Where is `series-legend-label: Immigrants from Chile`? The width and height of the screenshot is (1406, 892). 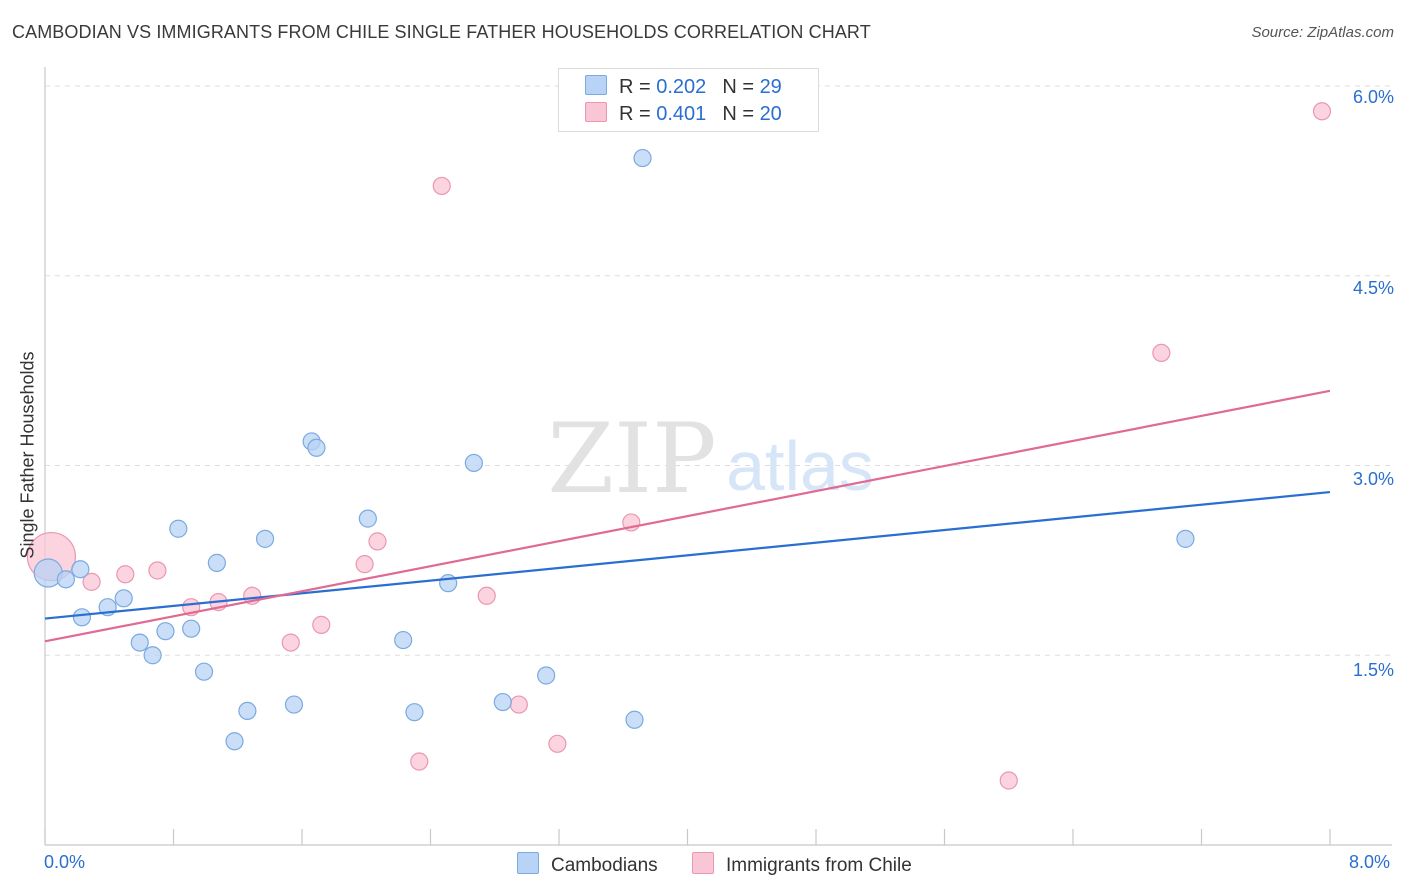
series-legend-label: Immigrants from Chile is located at coordinates (819, 865).